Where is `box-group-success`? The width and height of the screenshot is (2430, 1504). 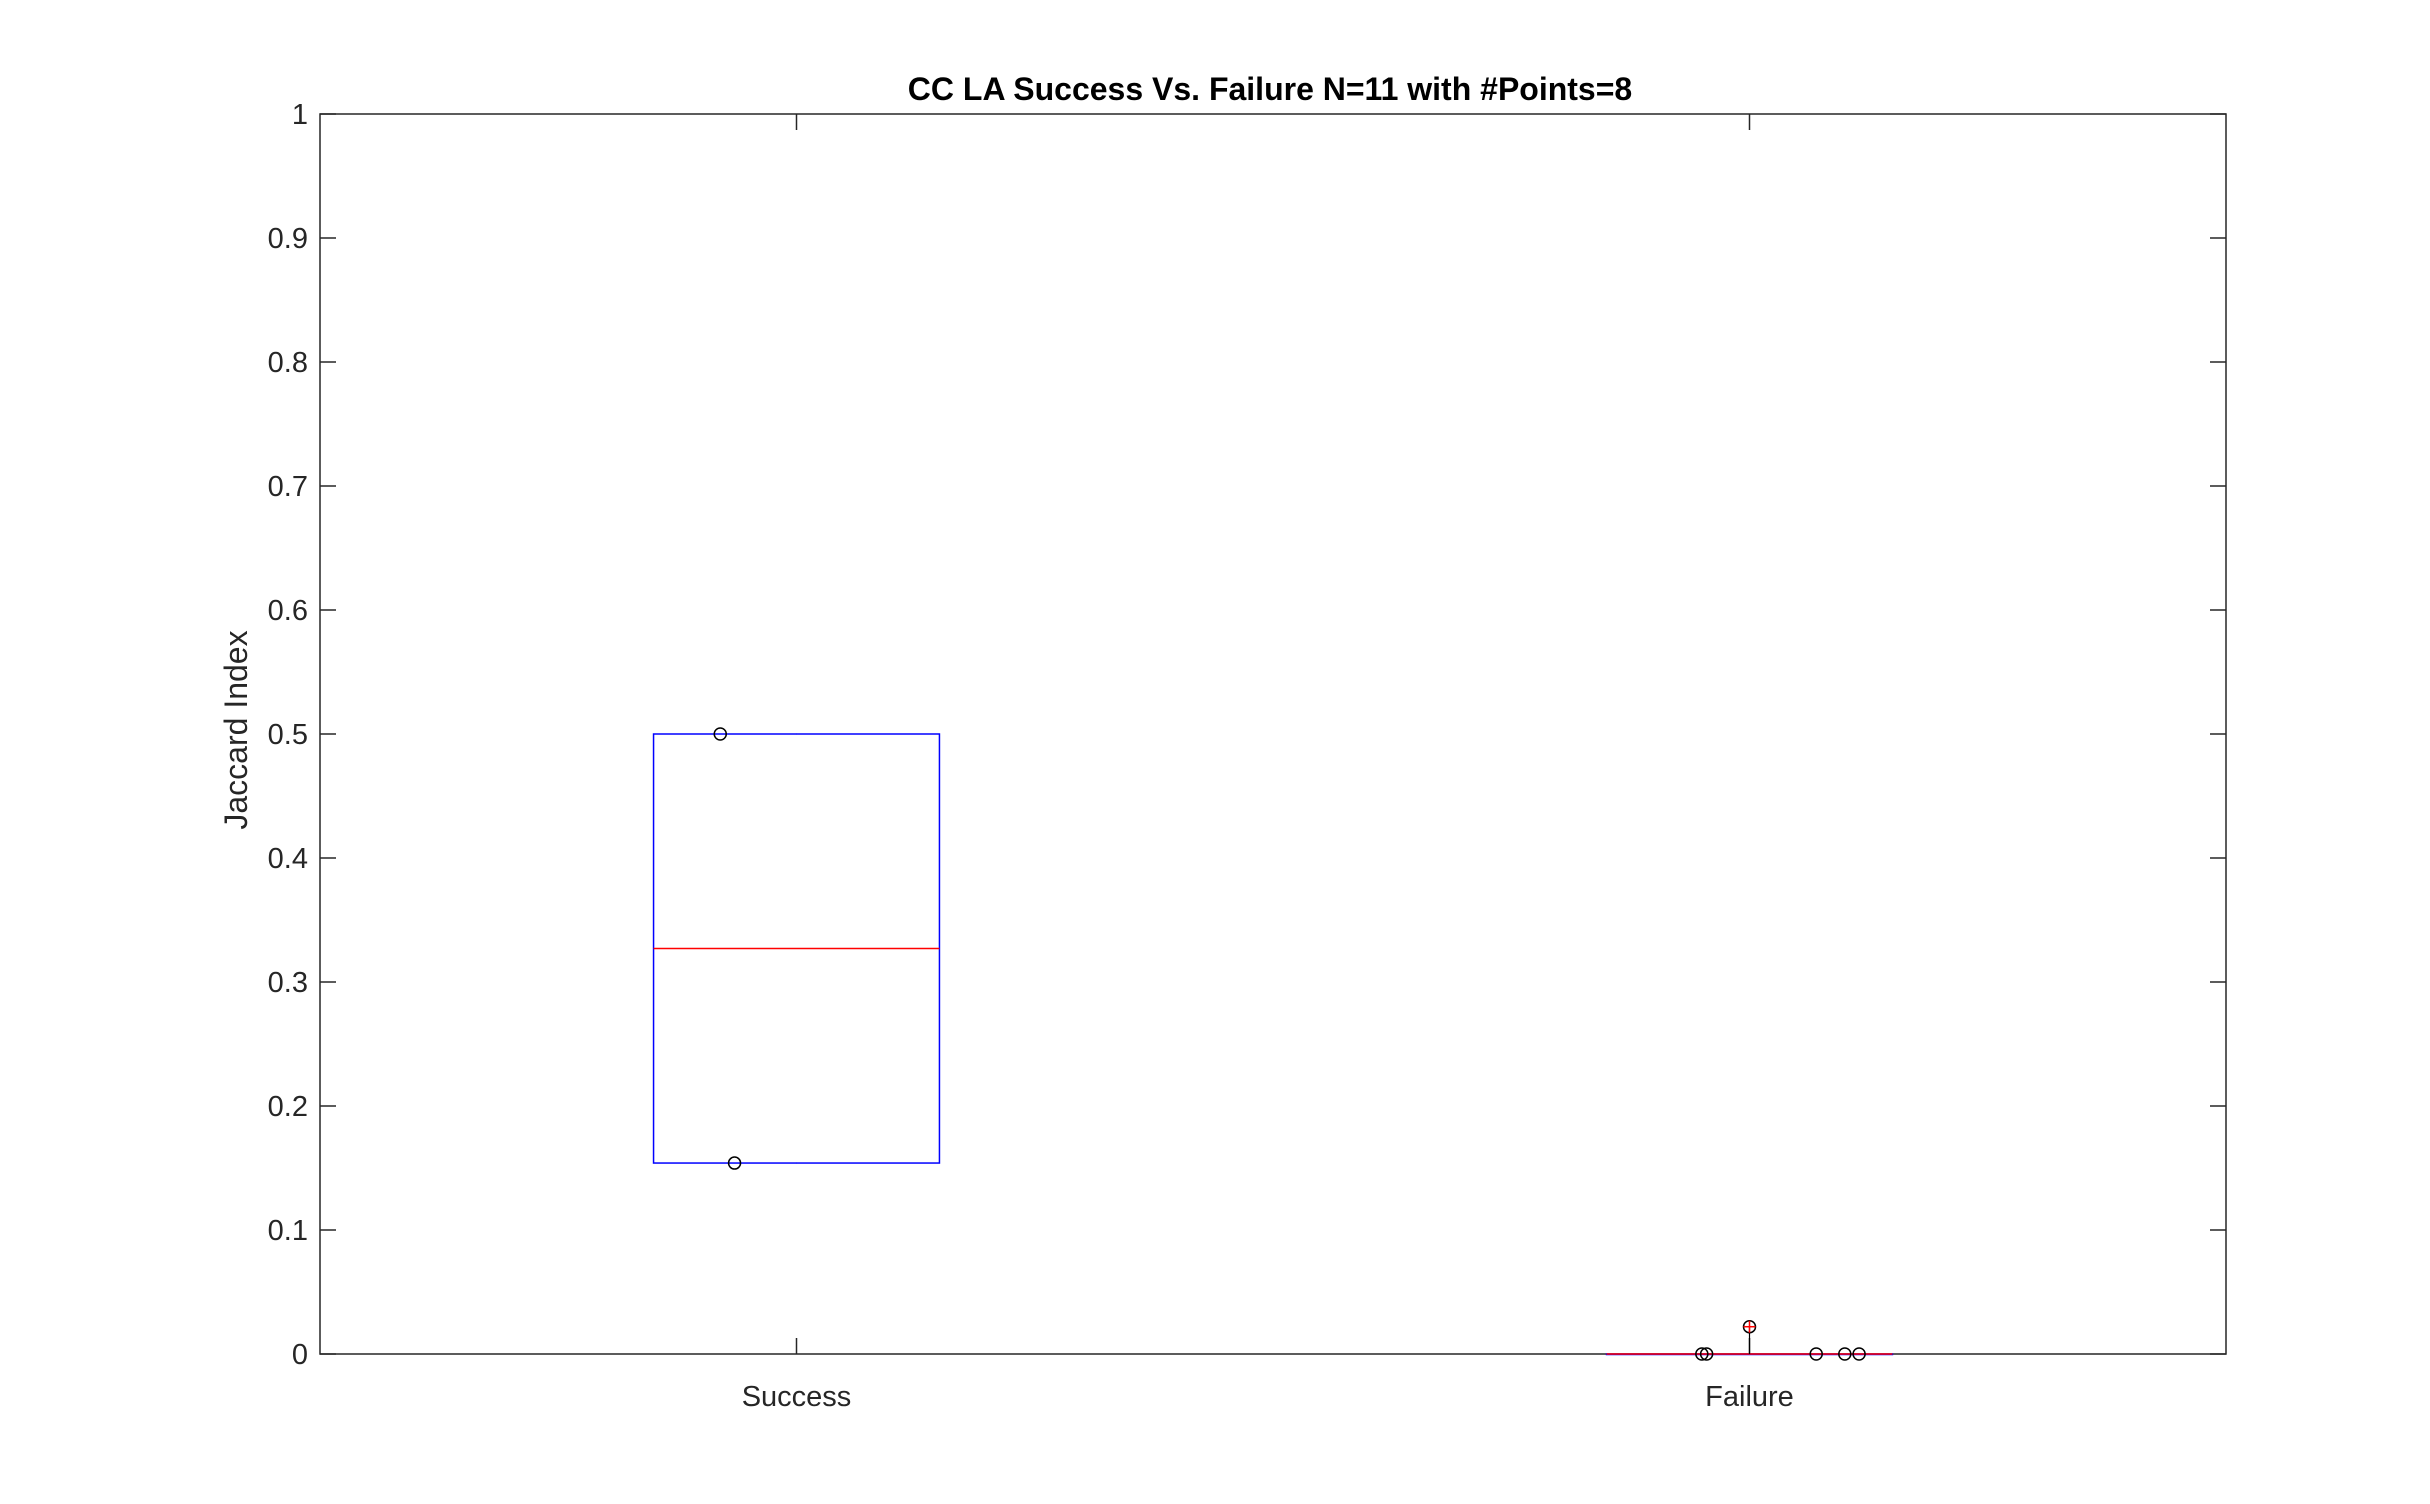
box-group-success is located at coordinates (796, 948).